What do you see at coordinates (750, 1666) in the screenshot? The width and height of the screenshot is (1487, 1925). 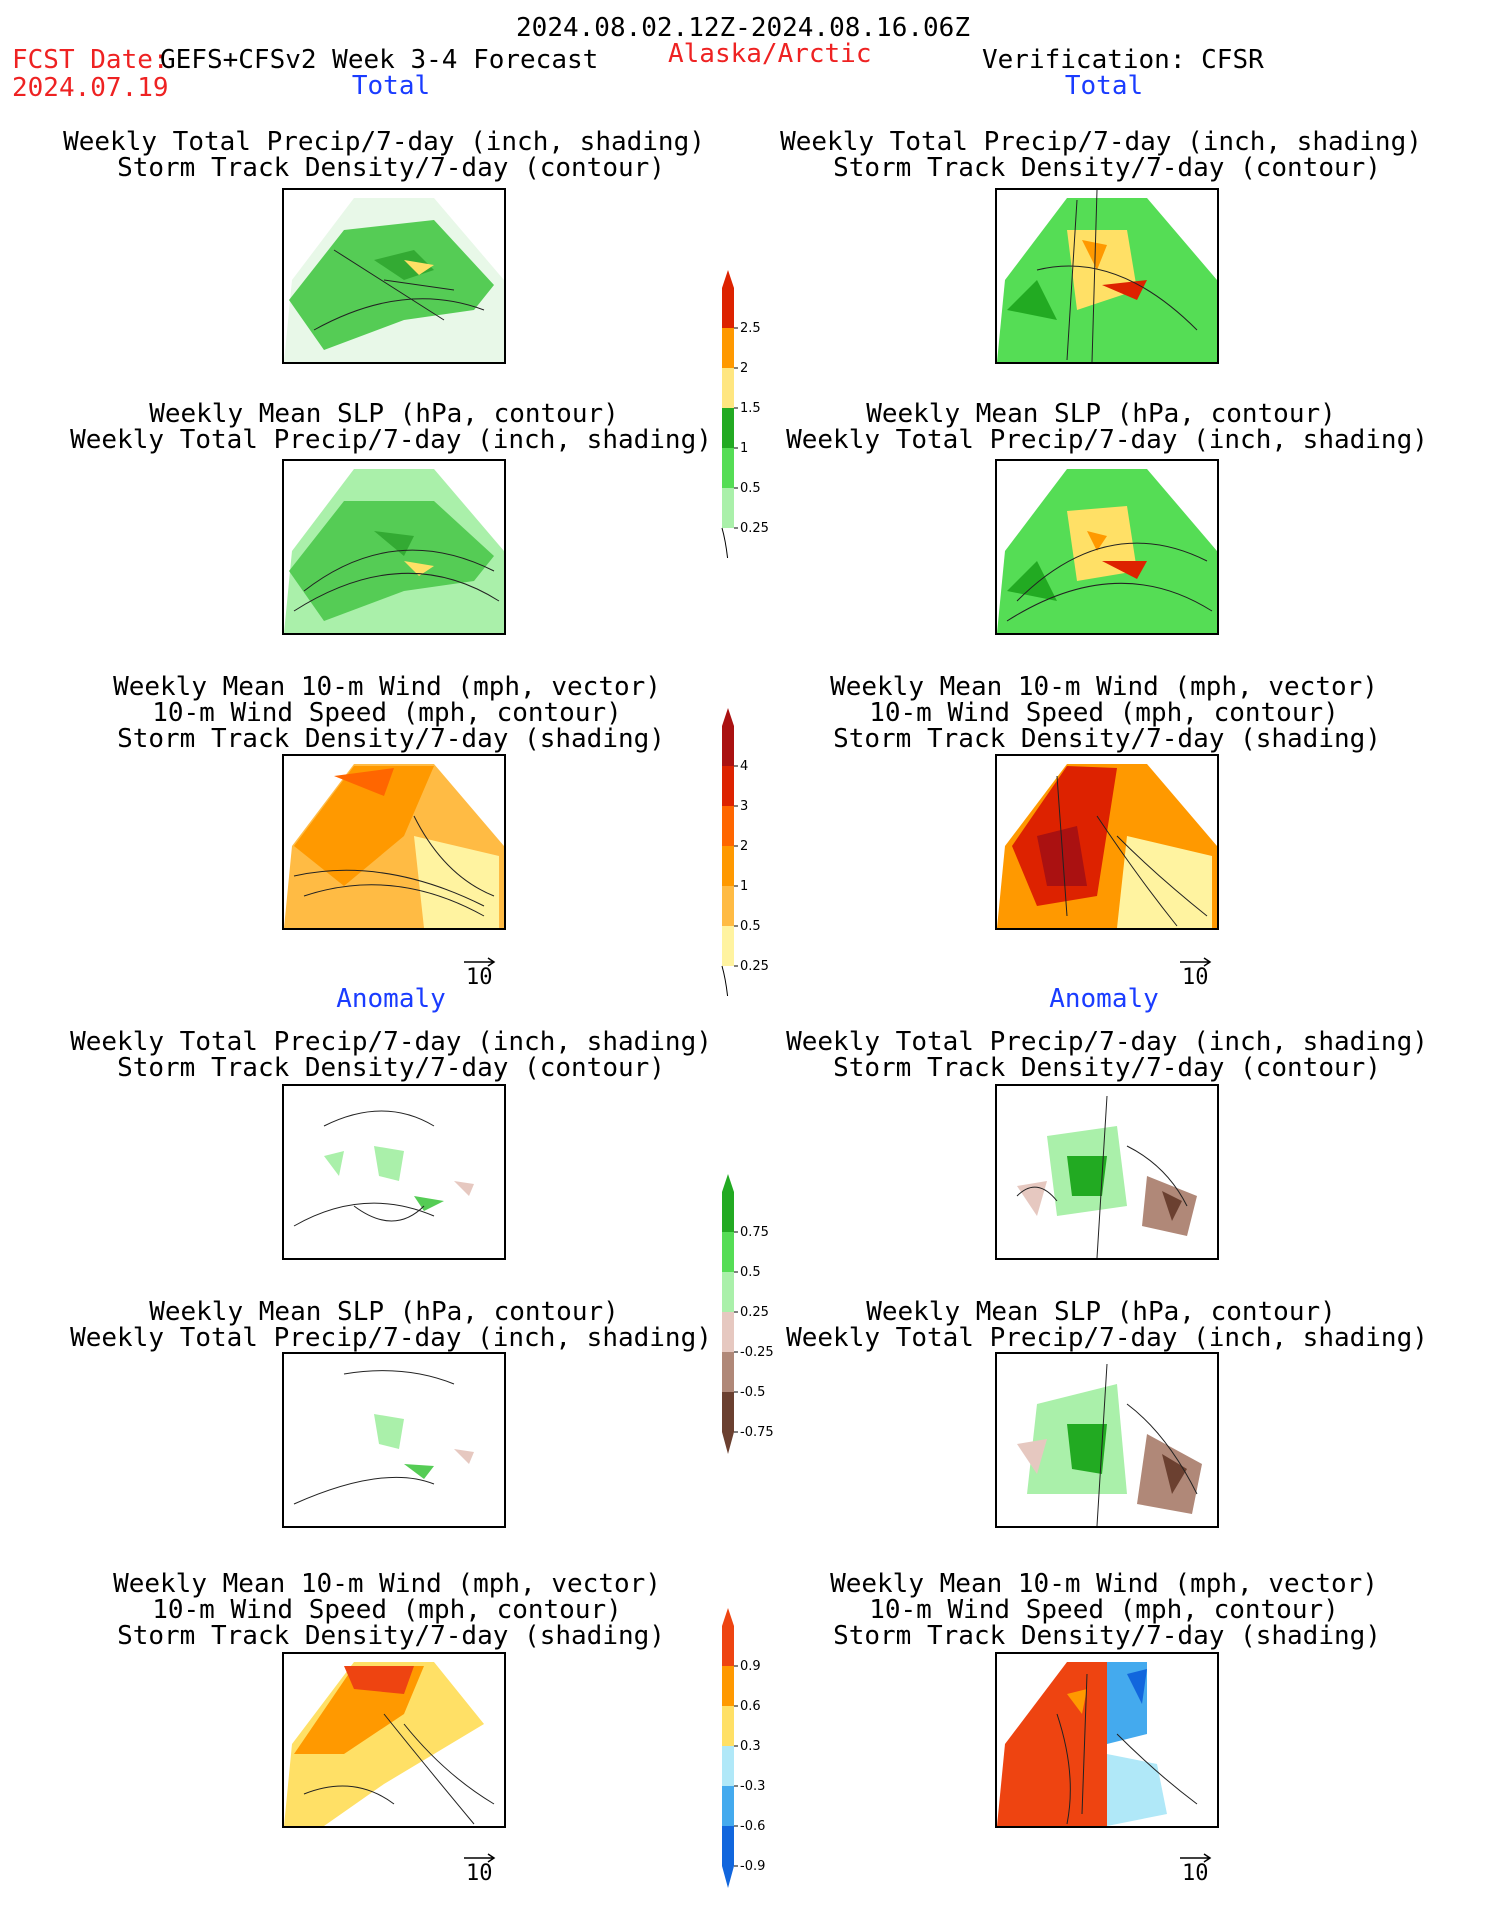 I see `colorbar-tick-label: 0.9` at bounding box center [750, 1666].